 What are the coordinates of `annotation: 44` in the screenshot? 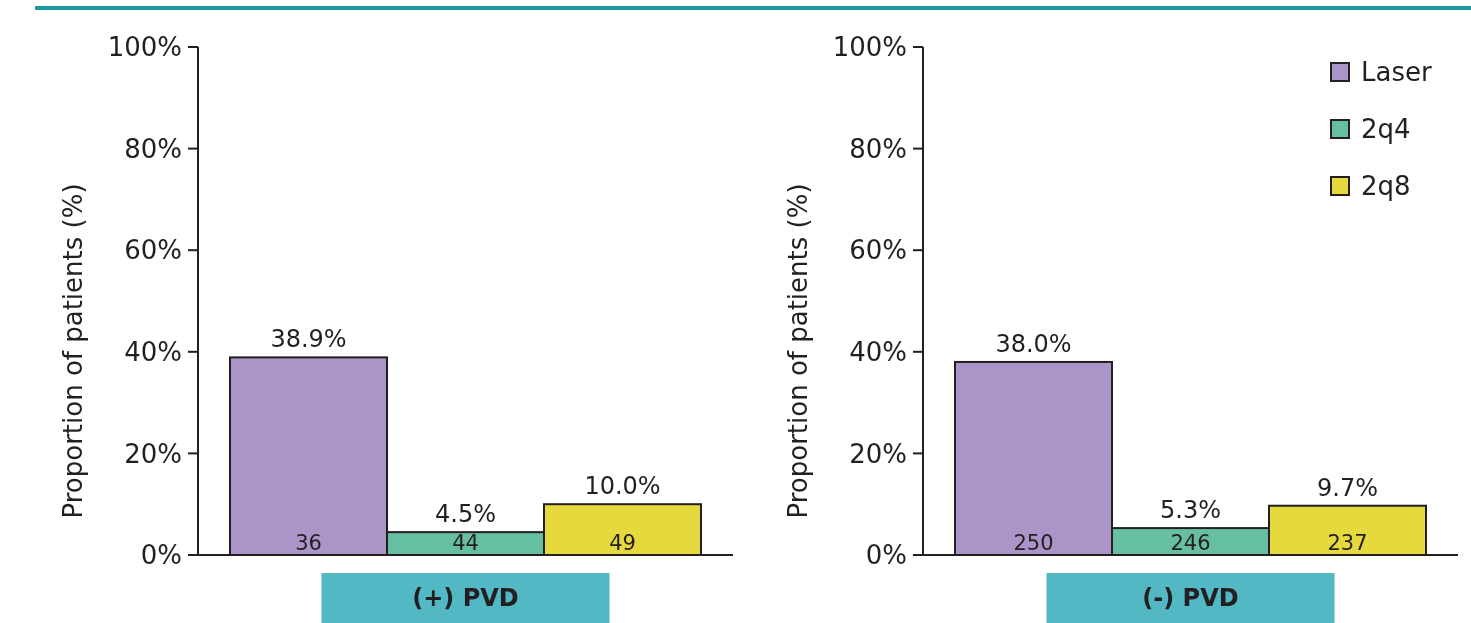 It's located at (465, 543).